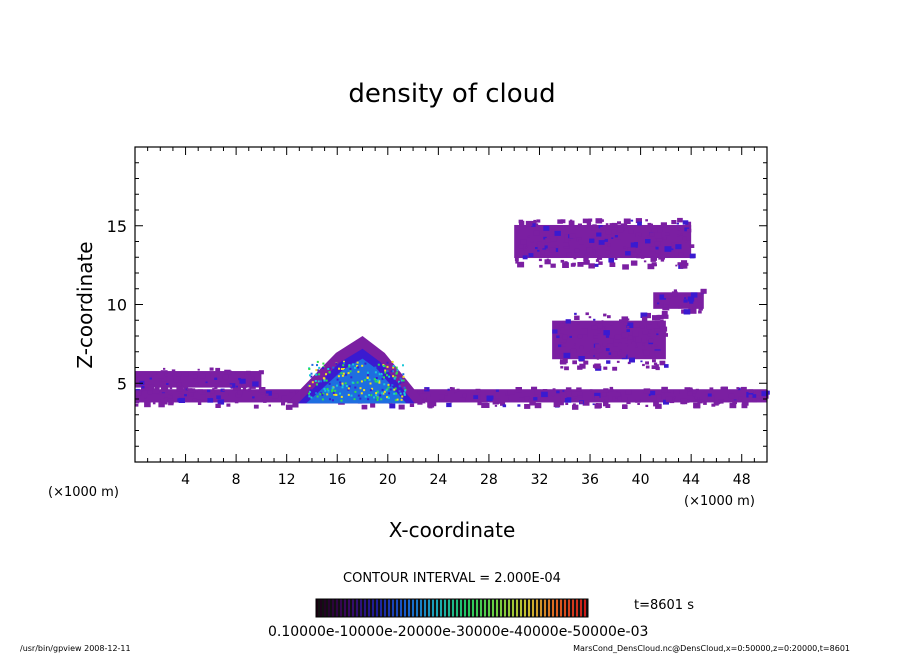 The height and width of the screenshot is (654, 904). What do you see at coordinates (117, 226) in the screenshot?
I see `y-tick-label: 15` at bounding box center [117, 226].